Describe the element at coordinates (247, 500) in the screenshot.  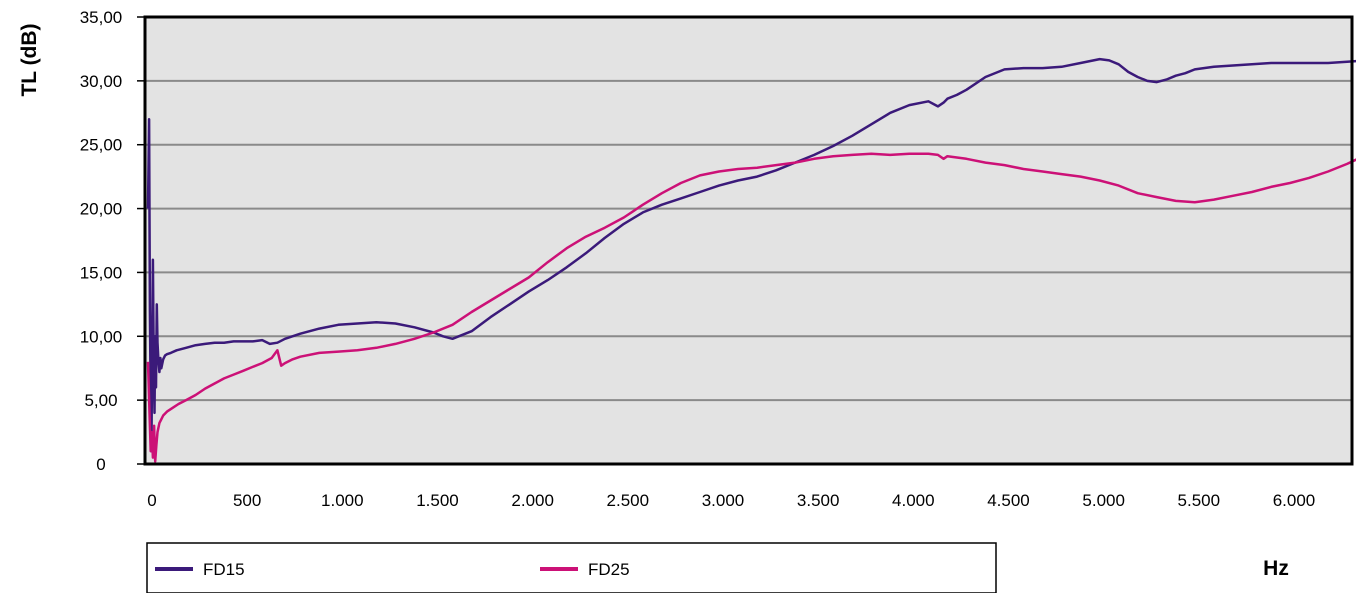
I see `x-tick-label-1: 500` at that location.